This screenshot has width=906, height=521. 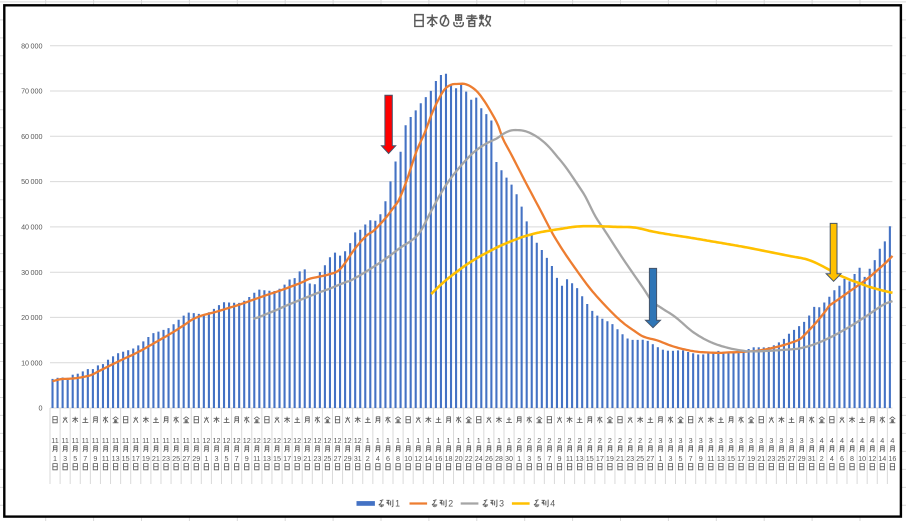 I want to click on svg-text: 0, so click(x=41, y=408).